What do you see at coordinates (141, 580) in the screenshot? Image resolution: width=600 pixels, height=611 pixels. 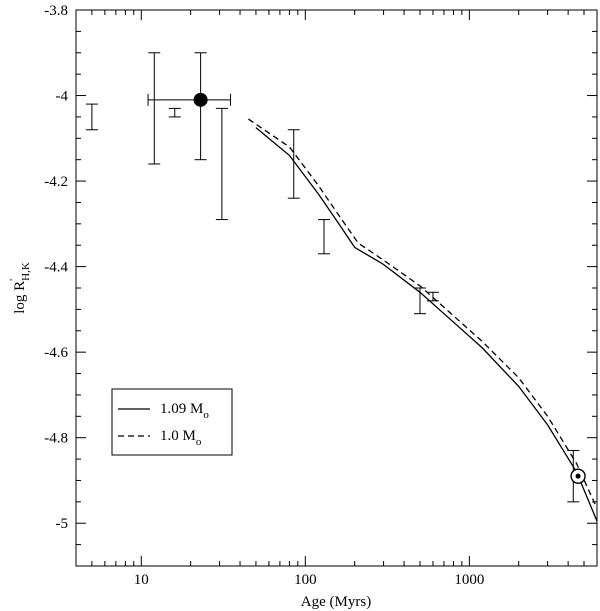 I see `x-tick-label: 10` at bounding box center [141, 580].